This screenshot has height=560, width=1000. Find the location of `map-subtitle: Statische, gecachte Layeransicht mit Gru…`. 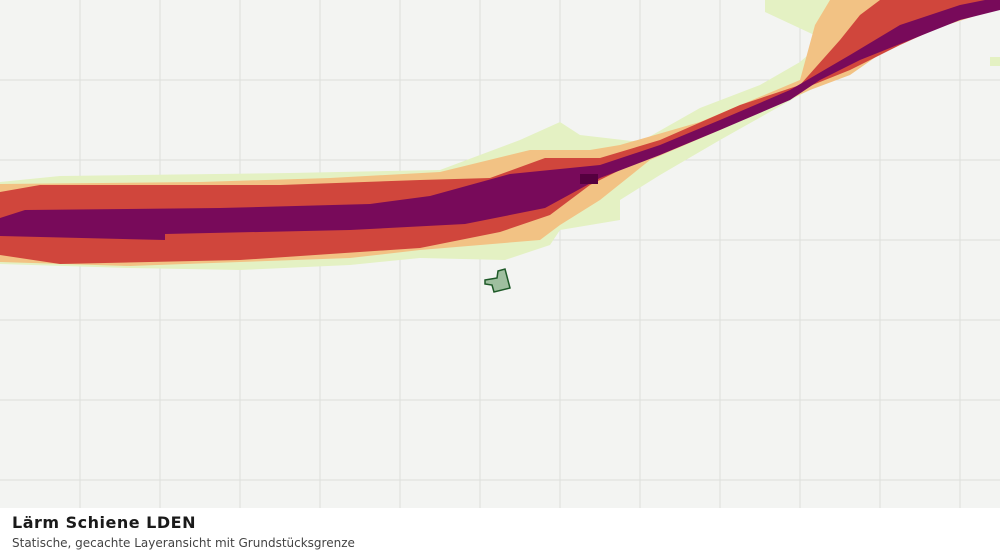

map-subtitle: Statische, gecachte Layeransicht mit Gru… is located at coordinates (183, 543).